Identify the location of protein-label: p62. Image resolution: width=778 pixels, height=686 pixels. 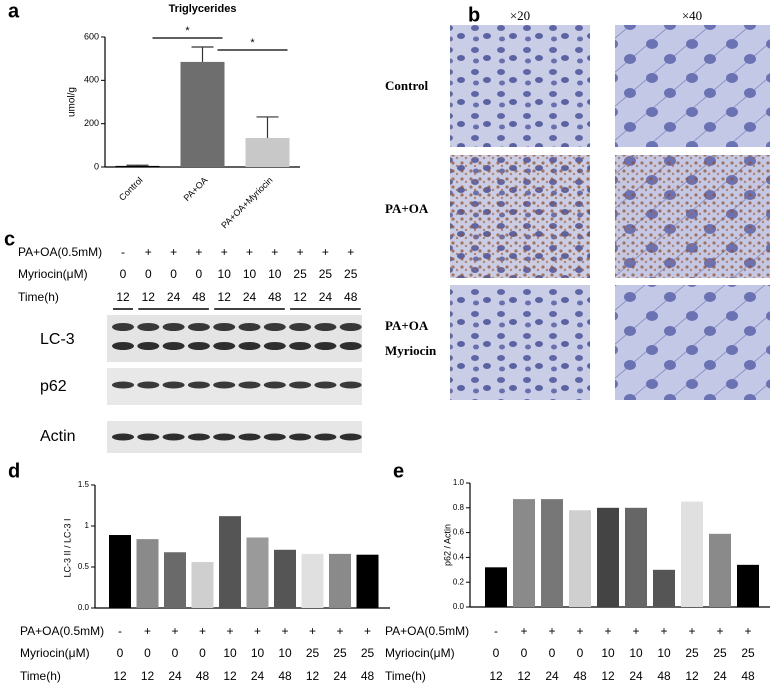
(53, 386).